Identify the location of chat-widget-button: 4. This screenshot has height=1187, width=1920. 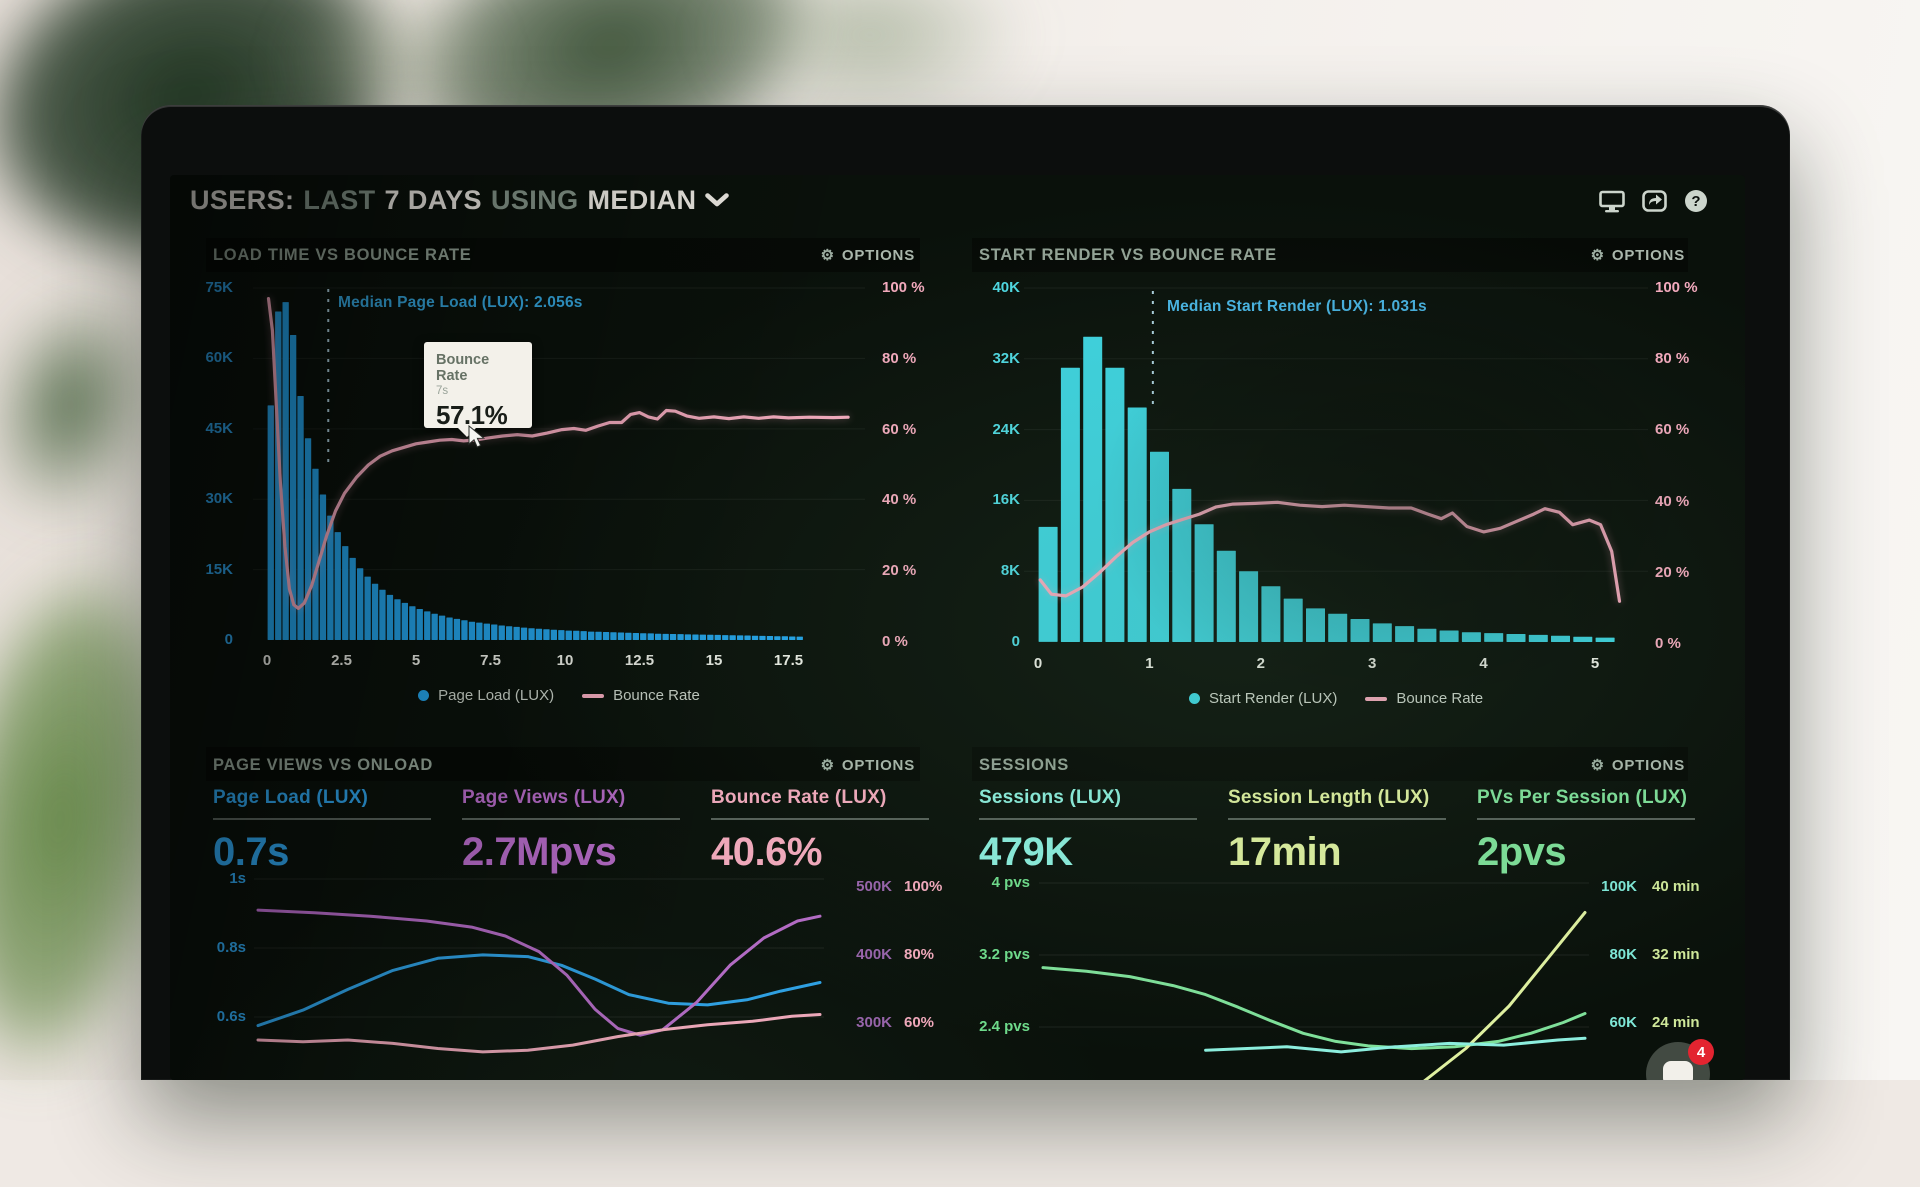
(1678, 1061).